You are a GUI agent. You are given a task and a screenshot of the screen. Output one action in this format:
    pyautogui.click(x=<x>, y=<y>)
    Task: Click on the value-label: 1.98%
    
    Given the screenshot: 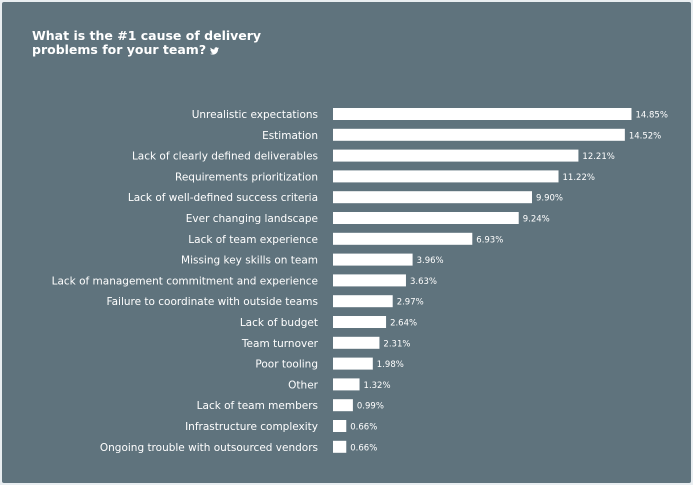 What is the action you would take?
    pyautogui.click(x=390, y=365)
    